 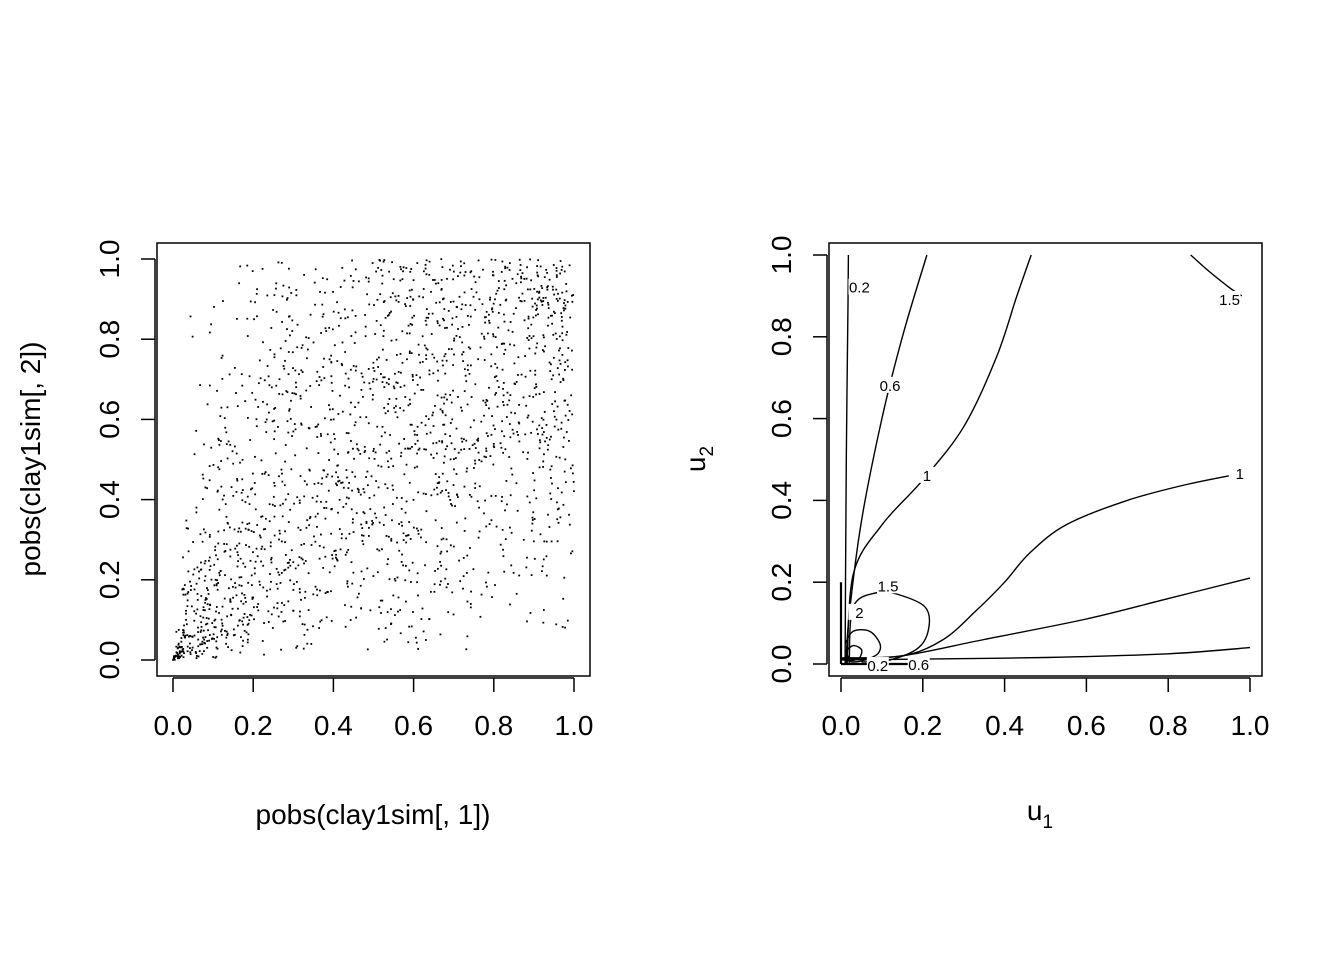 What do you see at coordinates (373, 709) in the screenshot?
I see `scatter-x-axis: 0.0 0.2 0.4 0.6 0.8 1.0` at bounding box center [373, 709].